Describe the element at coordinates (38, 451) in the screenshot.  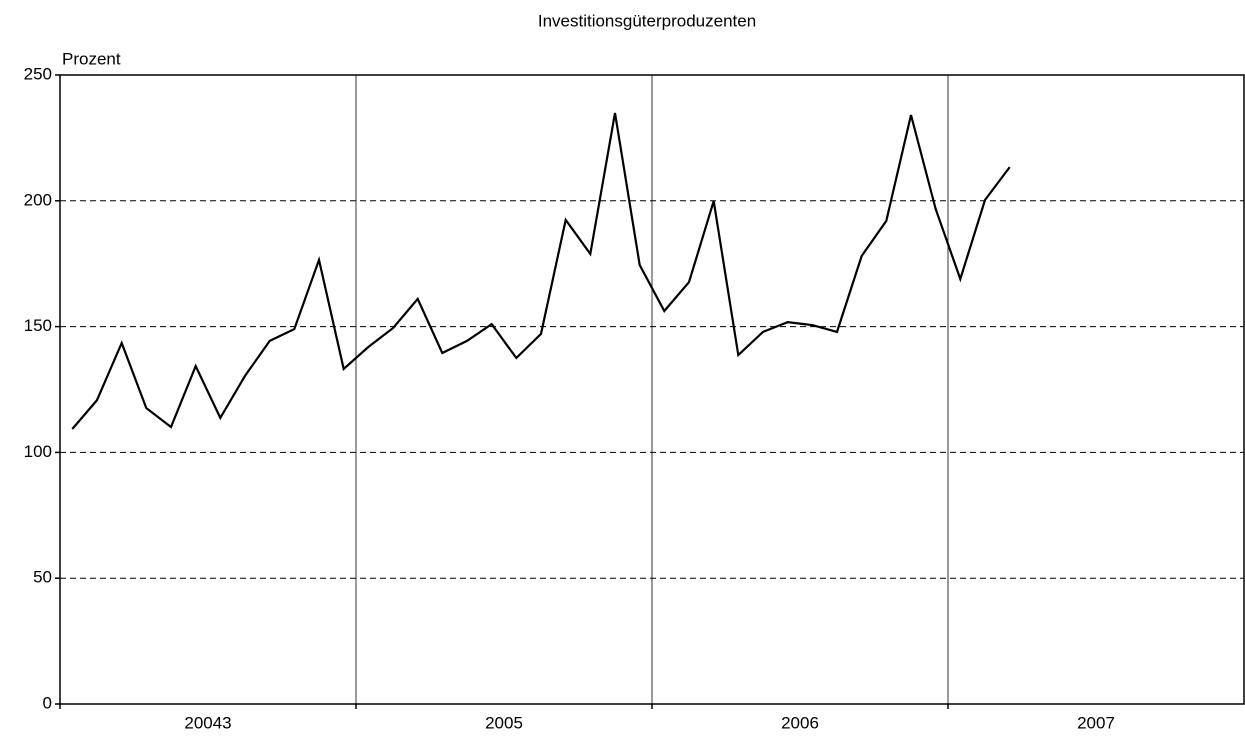
I see `y-tick-label: 100` at that location.